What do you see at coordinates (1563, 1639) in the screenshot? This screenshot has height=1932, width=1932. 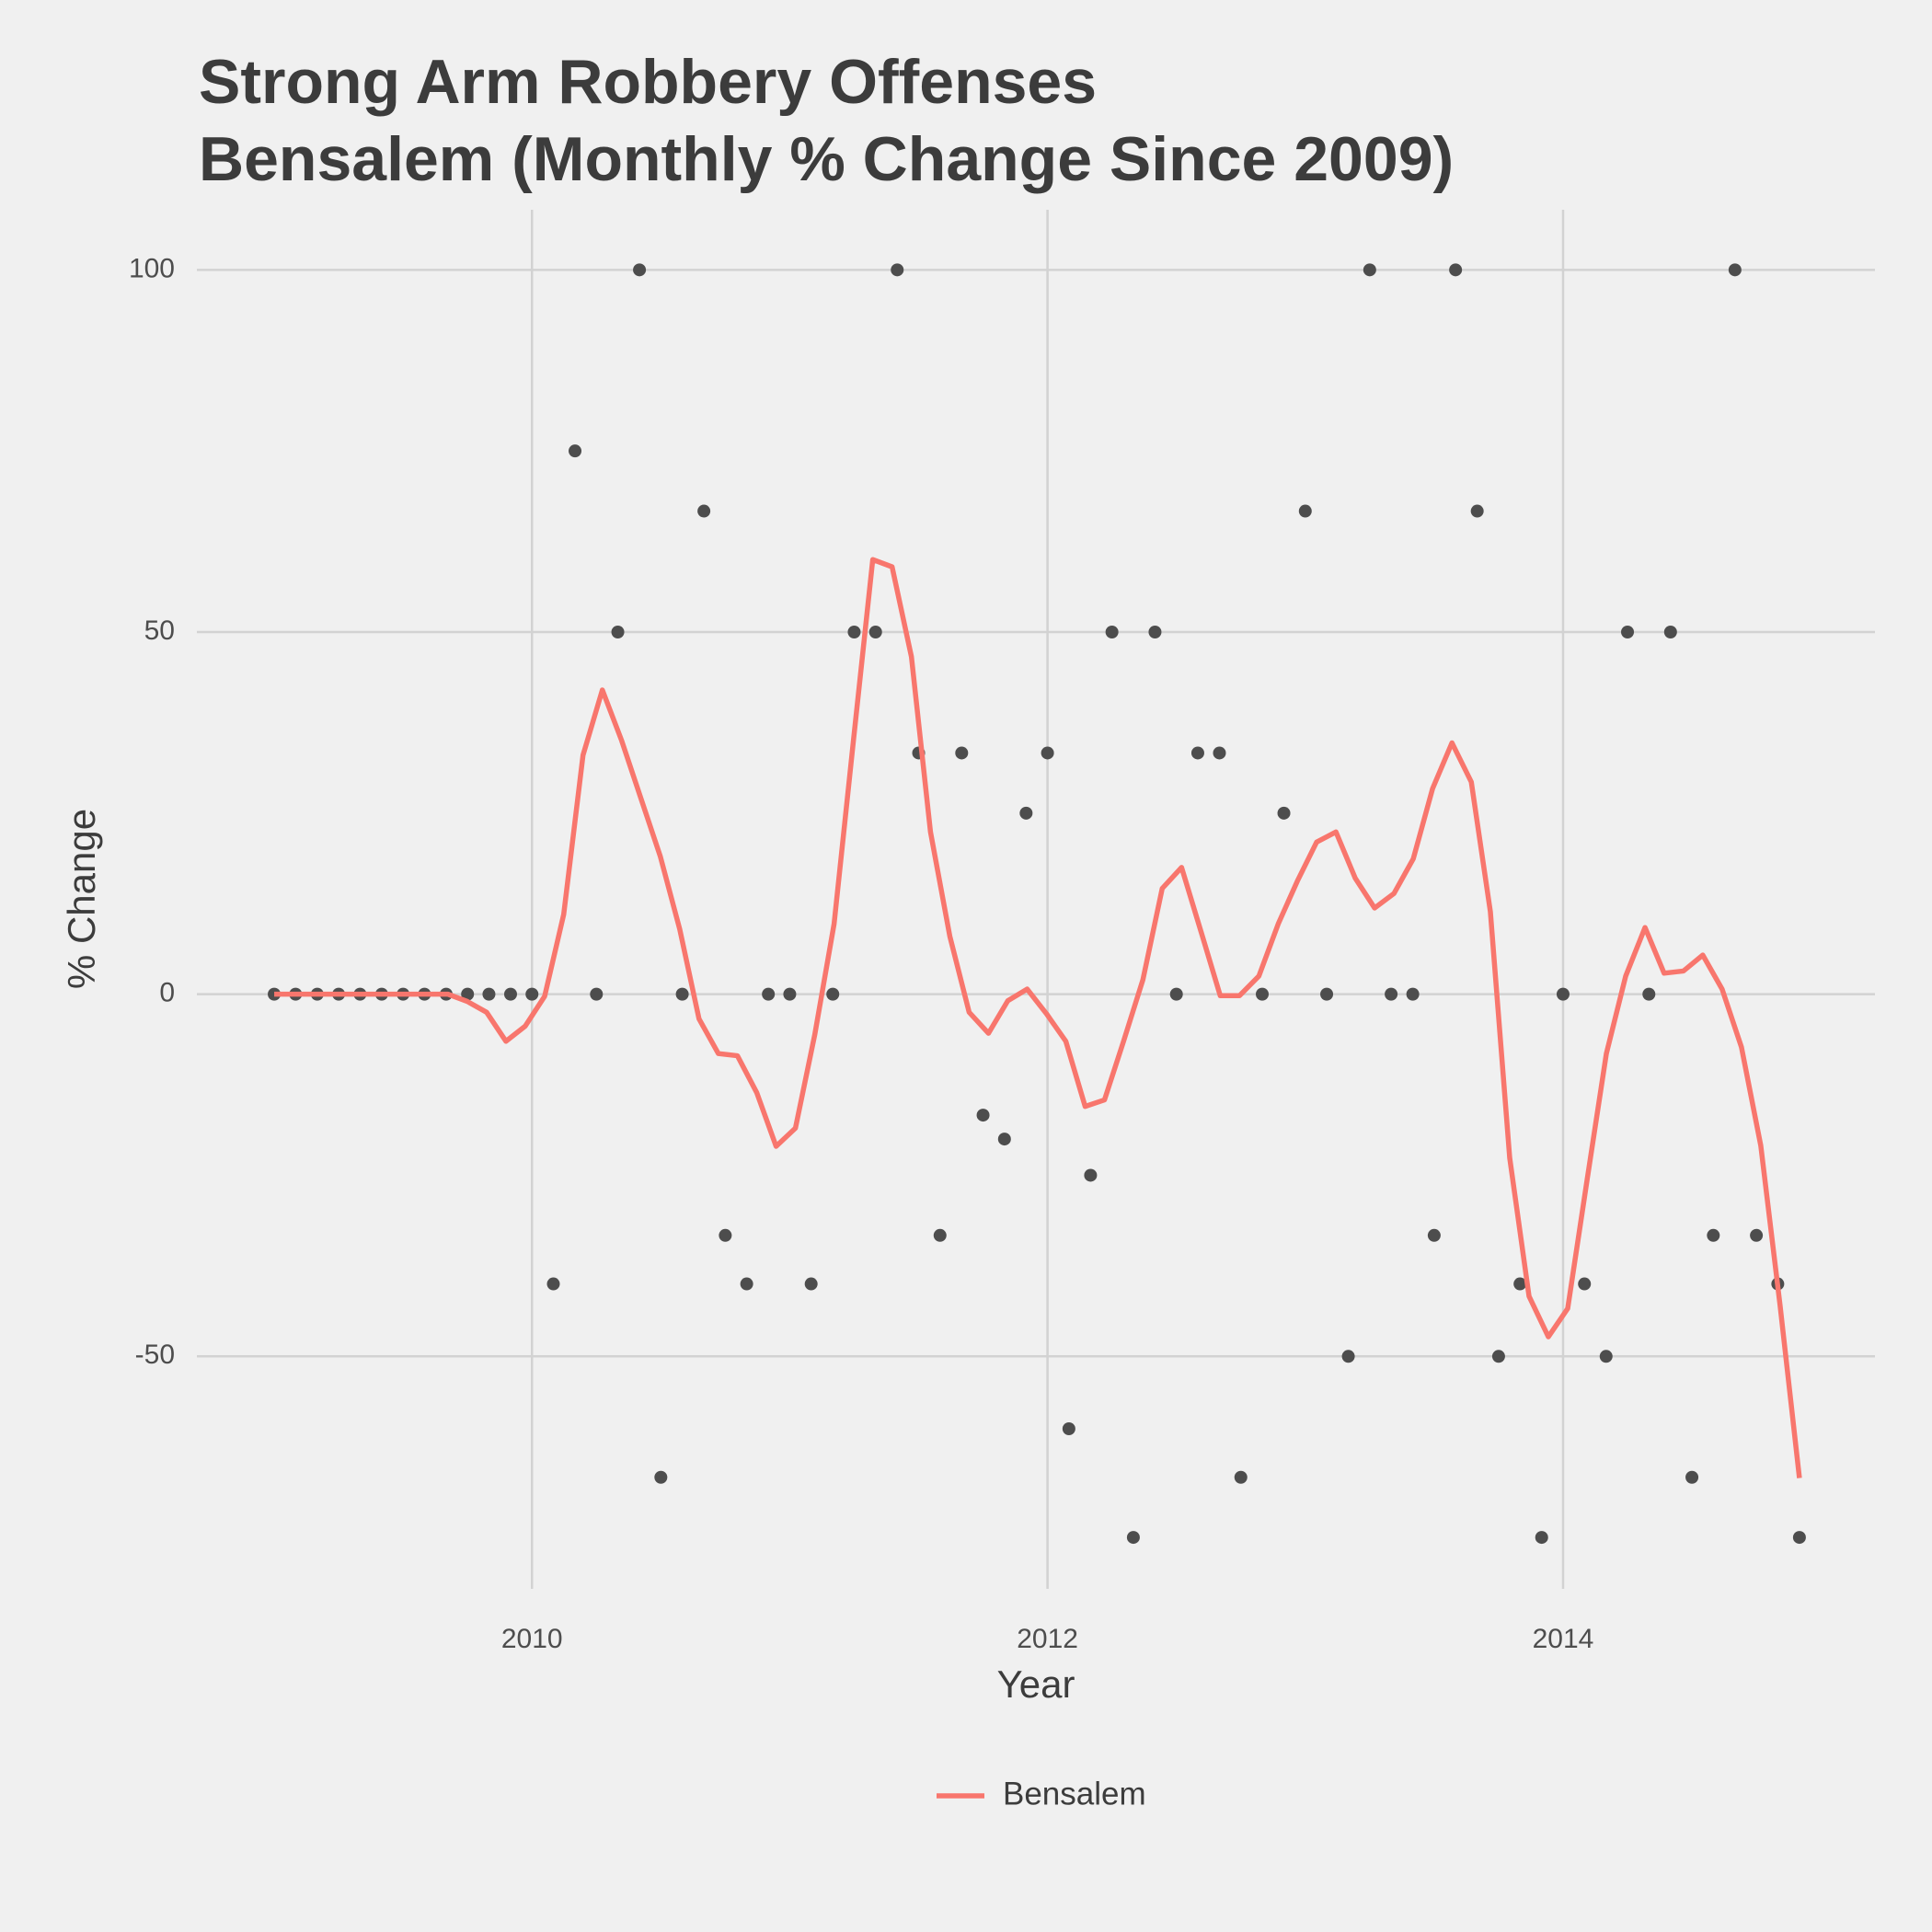 I see `x-tick-label: 2014` at bounding box center [1563, 1639].